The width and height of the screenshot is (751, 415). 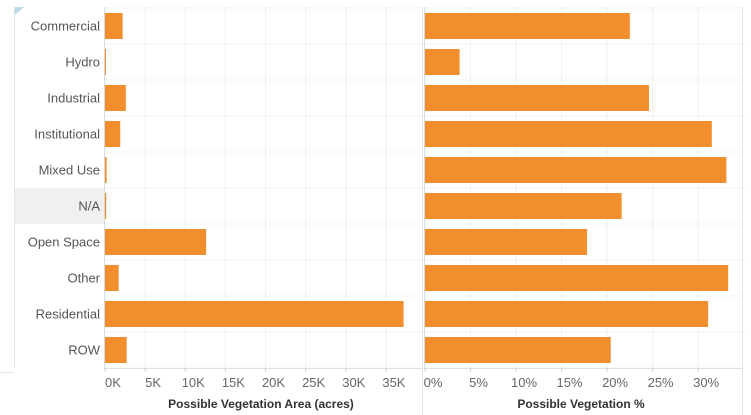 What do you see at coordinates (442, 62) in the screenshot?
I see `bar-percent-hydro` at bounding box center [442, 62].